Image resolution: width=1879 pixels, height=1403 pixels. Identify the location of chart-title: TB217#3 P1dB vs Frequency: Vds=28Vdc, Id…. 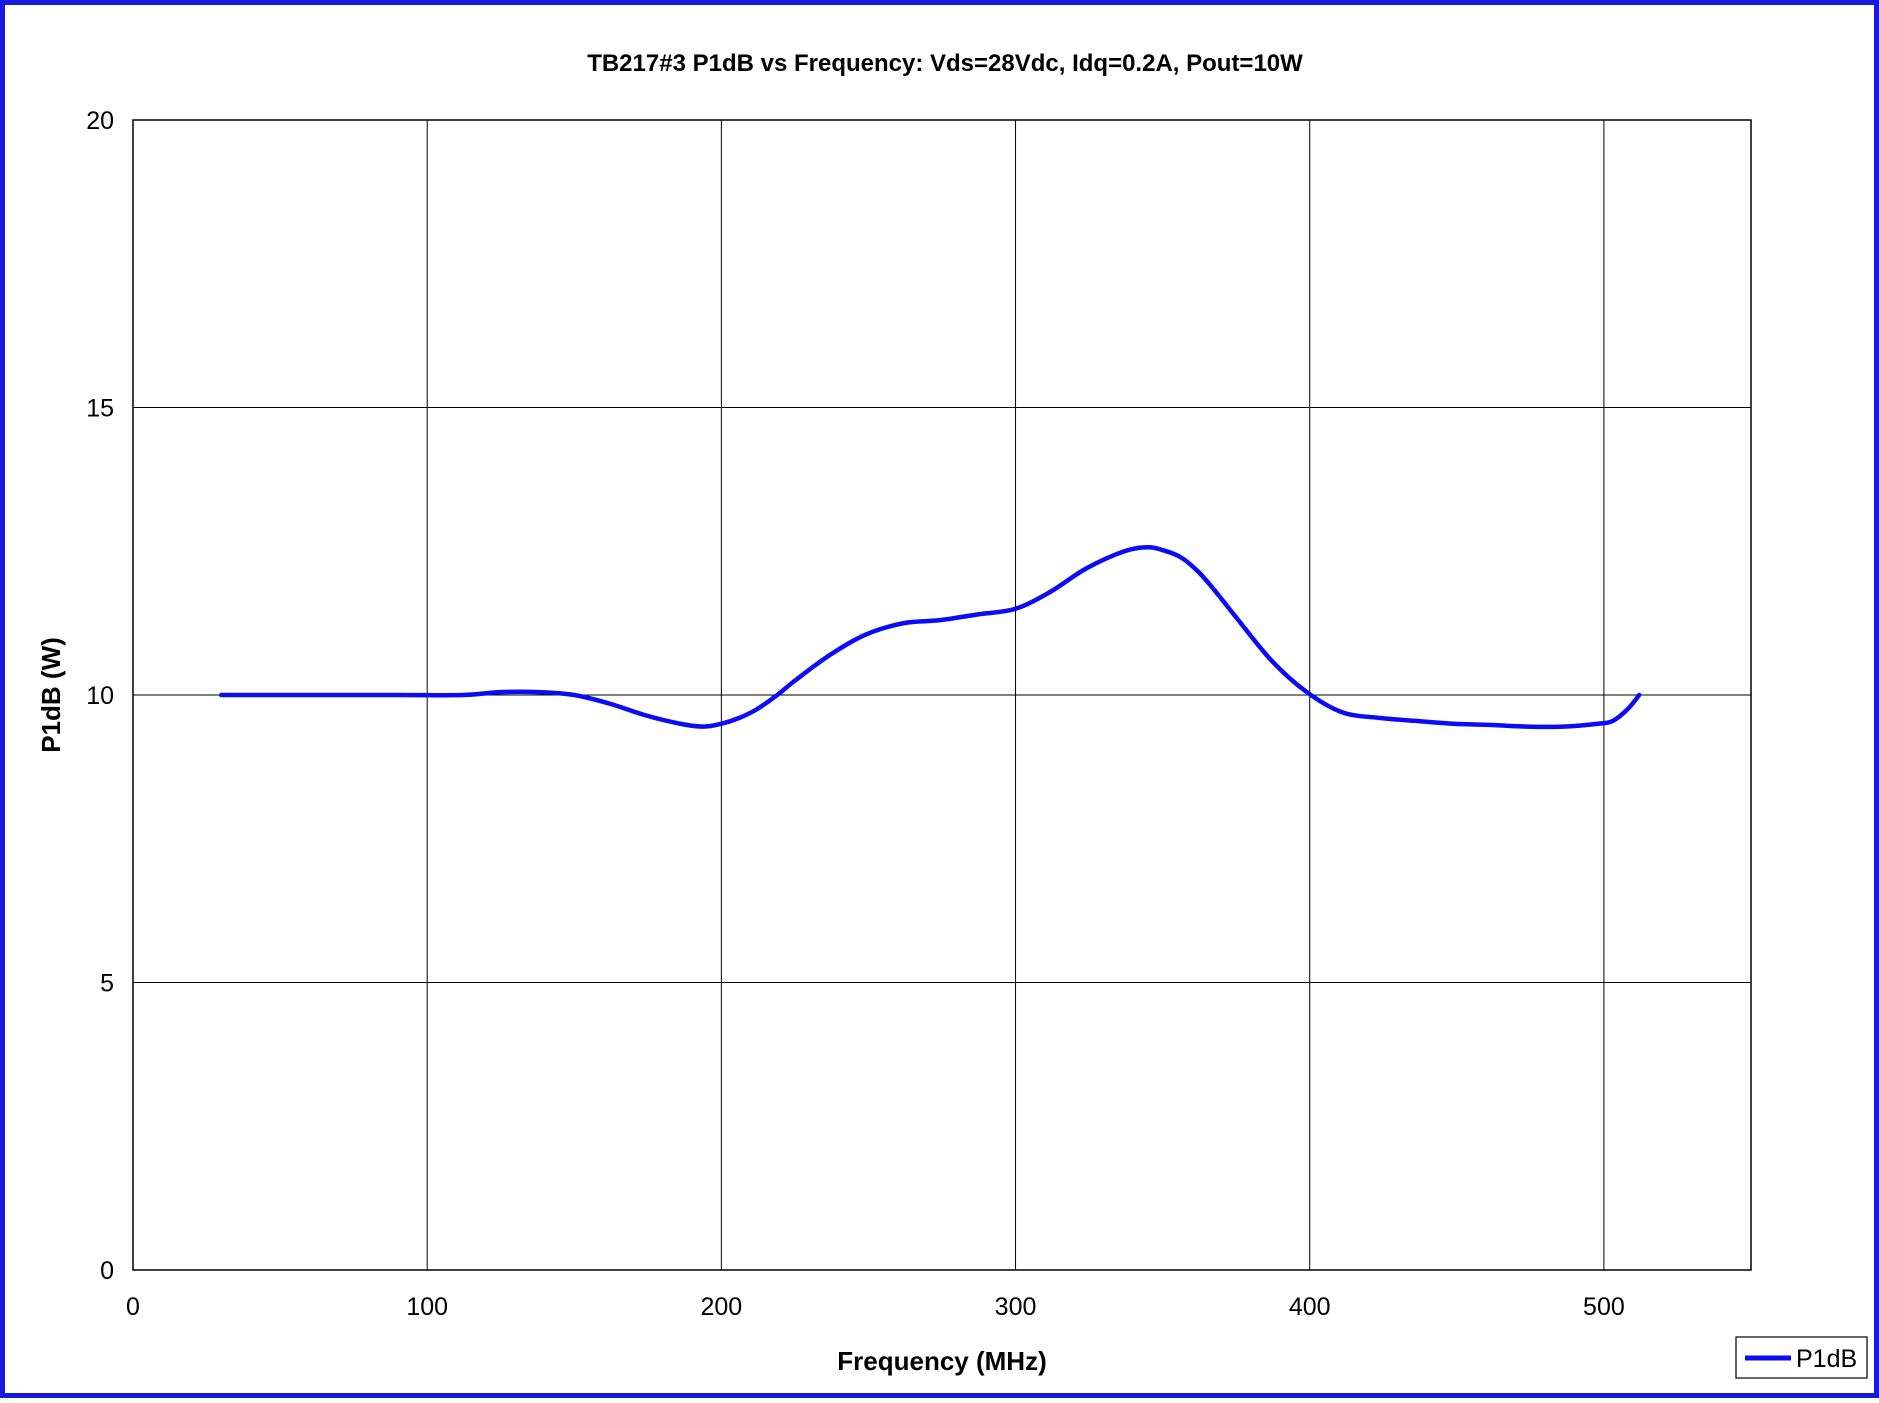
(945, 63).